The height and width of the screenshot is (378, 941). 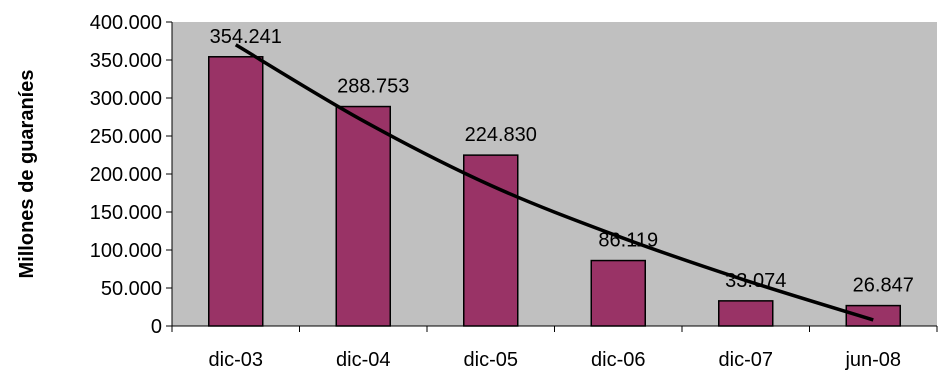 What do you see at coordinates (363, 360) in the screenshot?
I see `x-tick-label: dic-04` at bounding box center [363, 360].